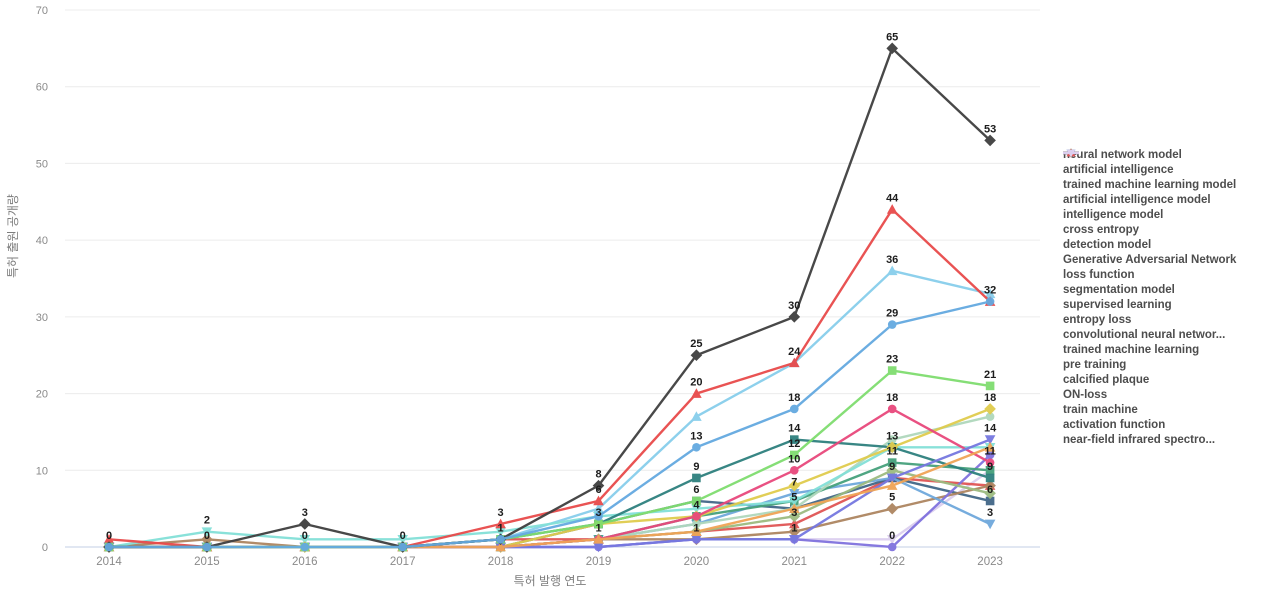 The width and height of the screenshot is (1280, 600). I want to click on value-label: 36, so click(892, 260).